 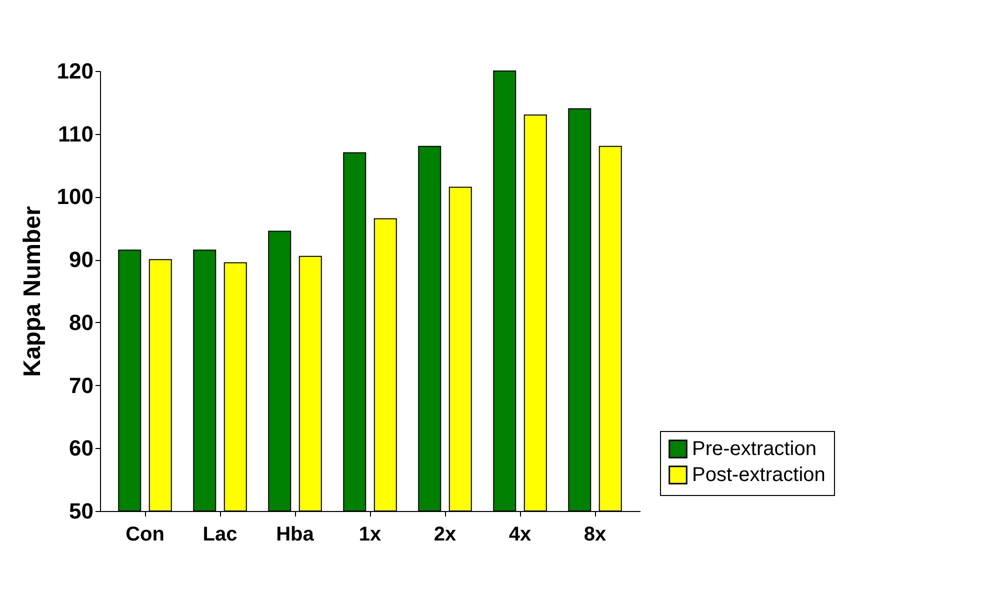 I want to click on legend-label: Pre-extraction, so click(x=754, y=449).